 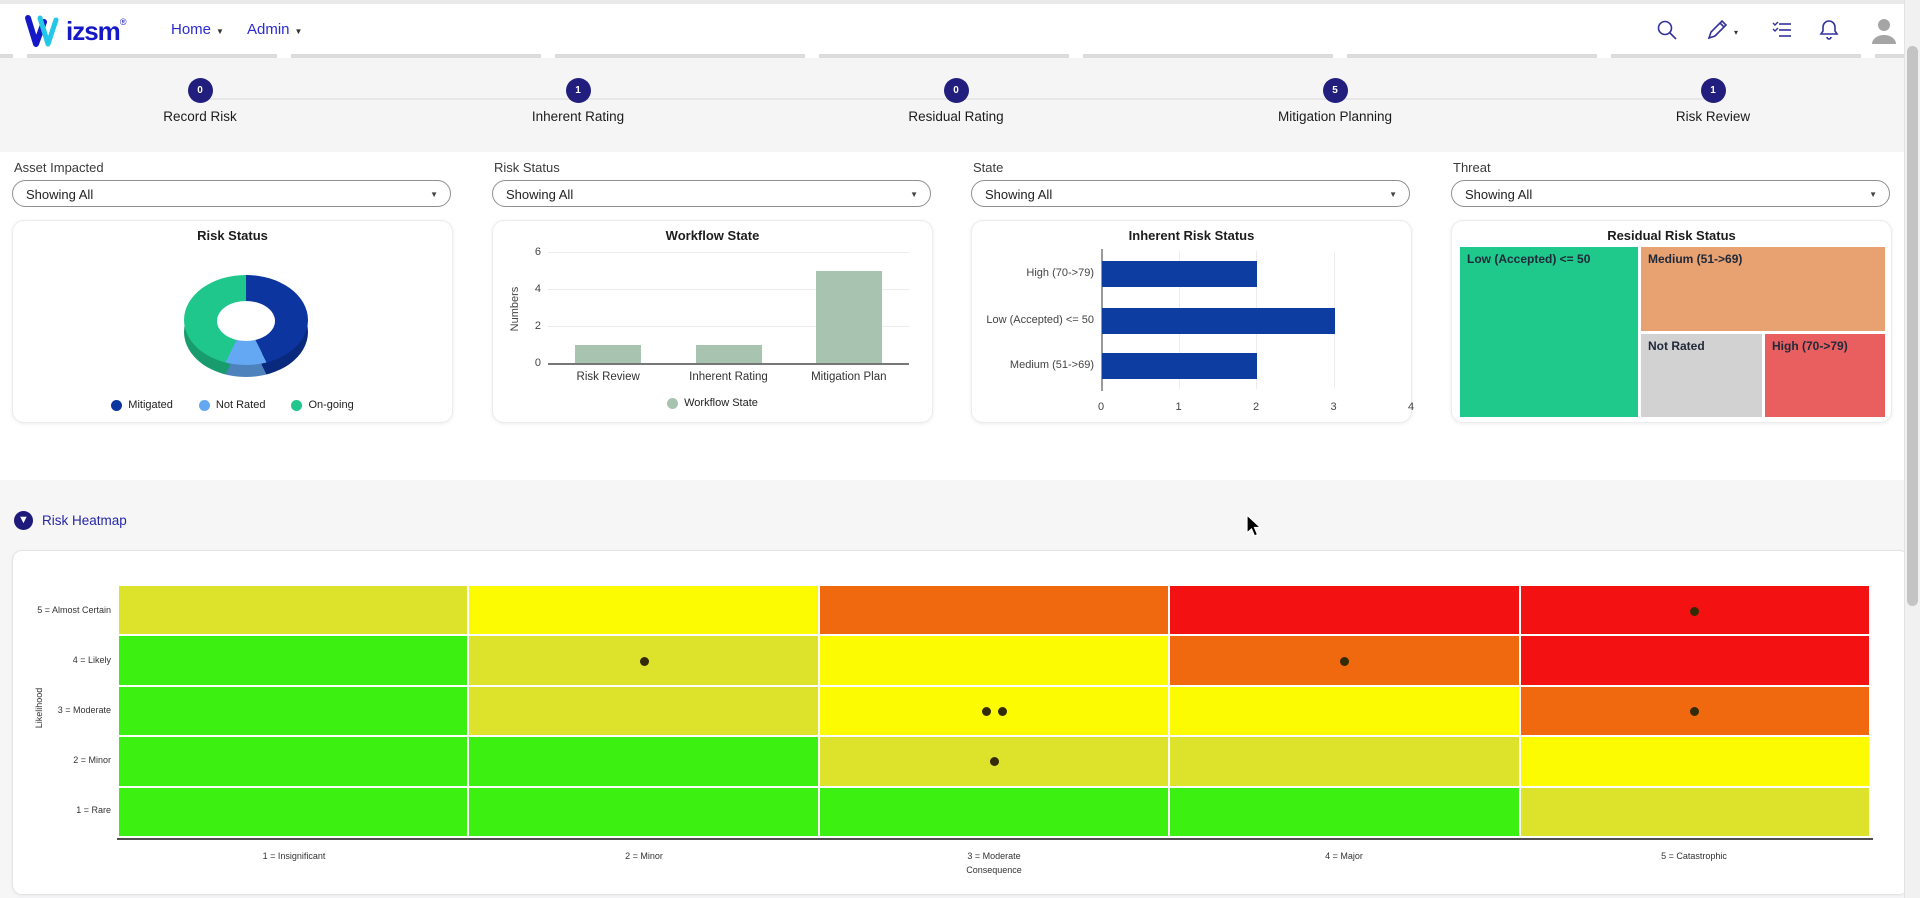 What do you see at coordinates (231, 193) in the screenshot?
I see `asset-impacted-select: Showing All ▼` at bounding box center [231, 193].